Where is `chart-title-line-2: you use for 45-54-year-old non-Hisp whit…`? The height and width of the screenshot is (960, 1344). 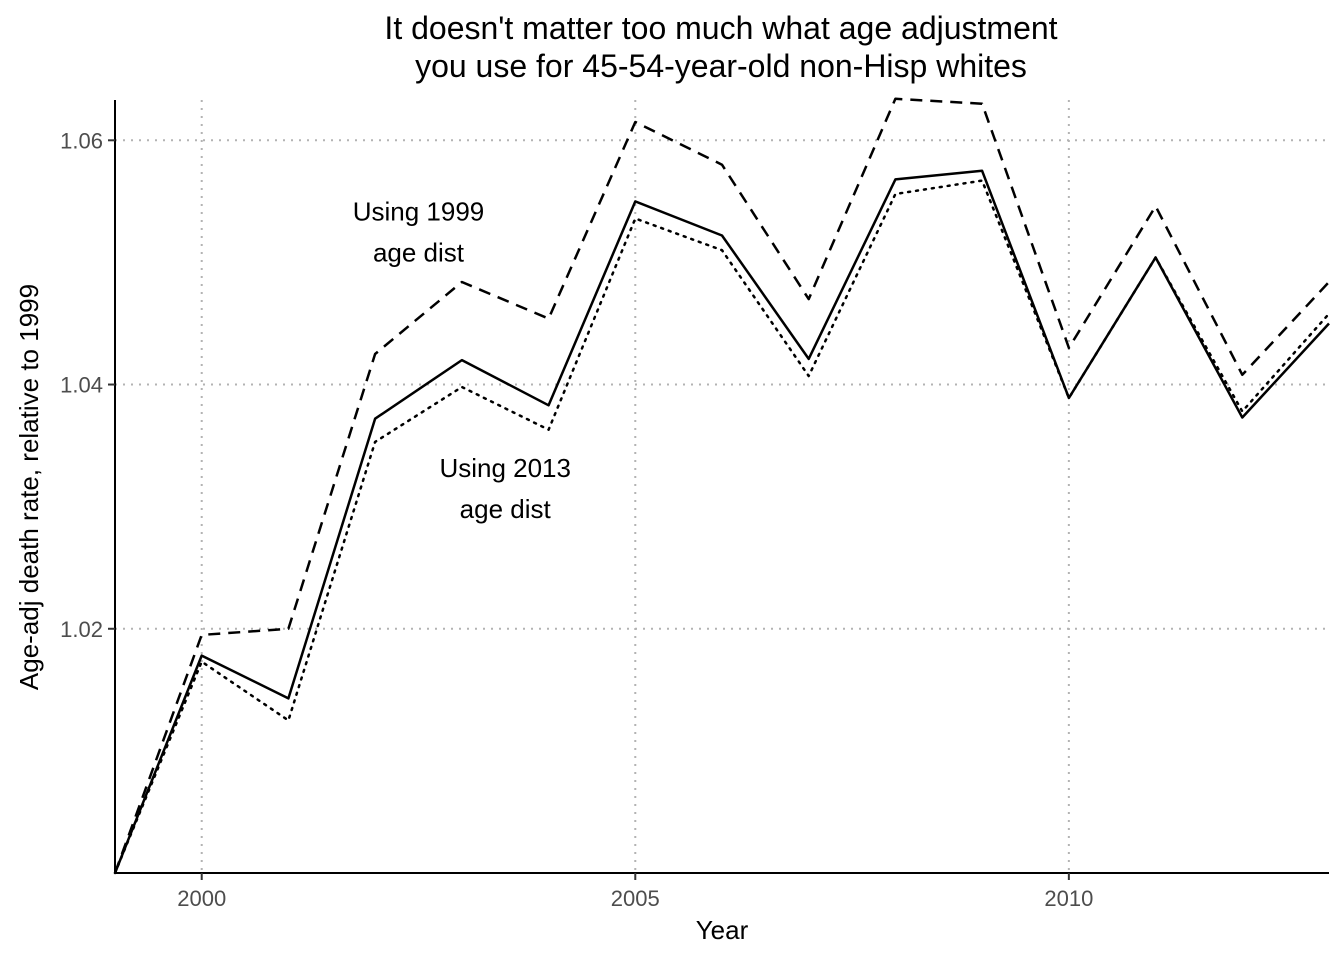
chart-title-line-2: you use for 45-54-year-old non-Hisp whit… is located at coordinates (721, 66).